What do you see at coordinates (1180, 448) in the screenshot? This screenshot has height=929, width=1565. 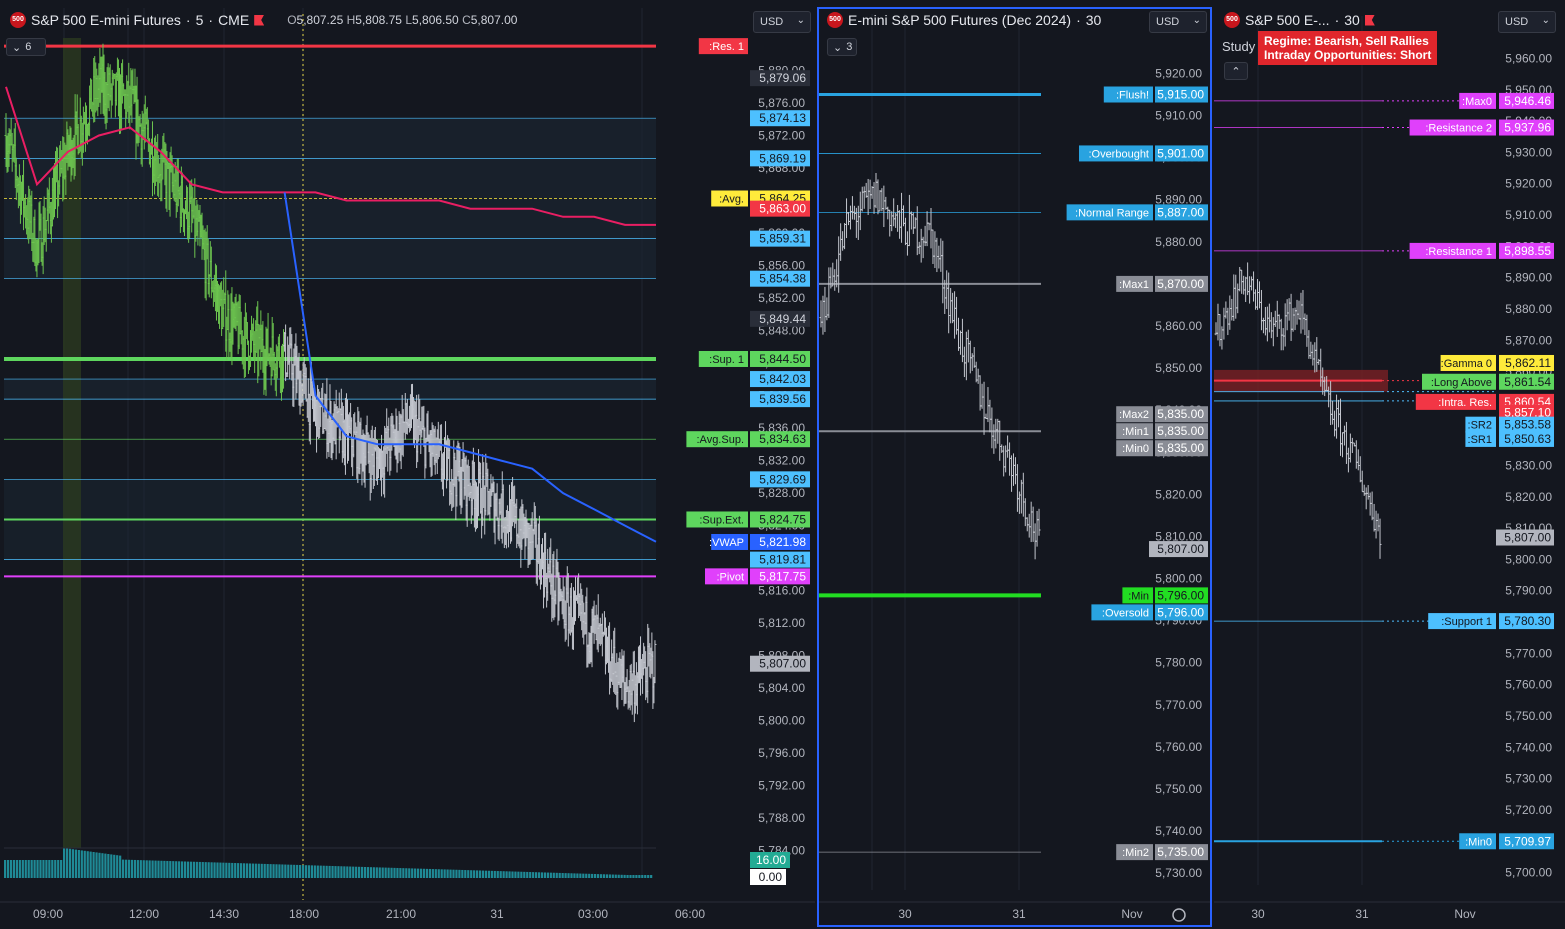 I see `level-value-label: 5,835.00` at bounding box center [1180, 448].